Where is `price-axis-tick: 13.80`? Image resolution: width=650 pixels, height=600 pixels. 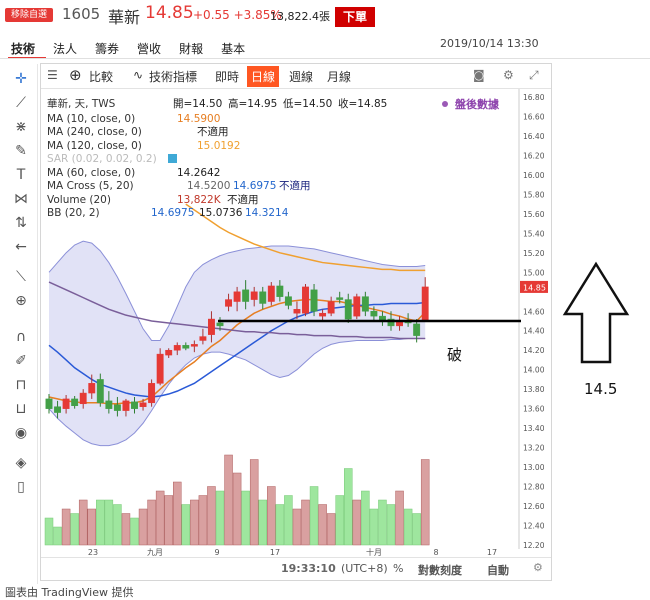 price-axis-tick: 13.80 is located at coordinates (534, 389).